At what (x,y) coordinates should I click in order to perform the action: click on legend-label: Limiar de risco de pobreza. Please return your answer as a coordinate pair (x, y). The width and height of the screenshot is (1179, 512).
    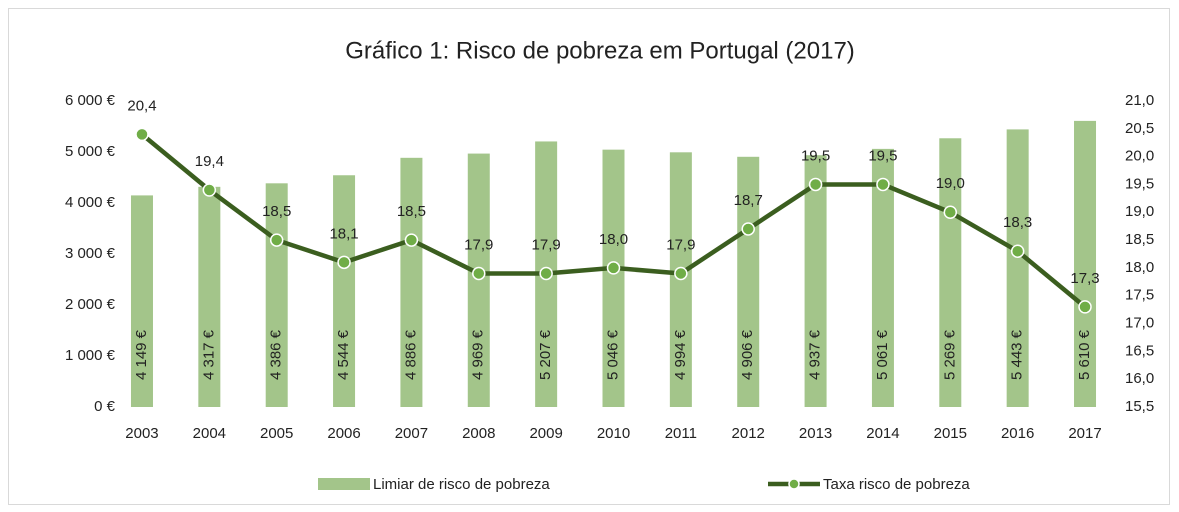
    Looking at the image, I should click on (461, 484).